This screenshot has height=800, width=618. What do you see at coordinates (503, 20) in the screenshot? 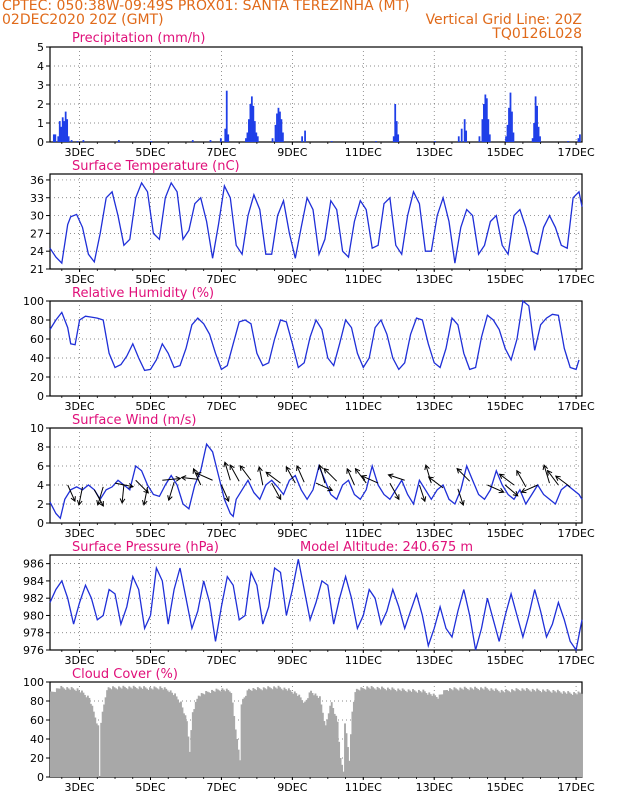
I see `header-grid-note: Vertical Grid Line: 20Z` at bounding box center [503, 20].